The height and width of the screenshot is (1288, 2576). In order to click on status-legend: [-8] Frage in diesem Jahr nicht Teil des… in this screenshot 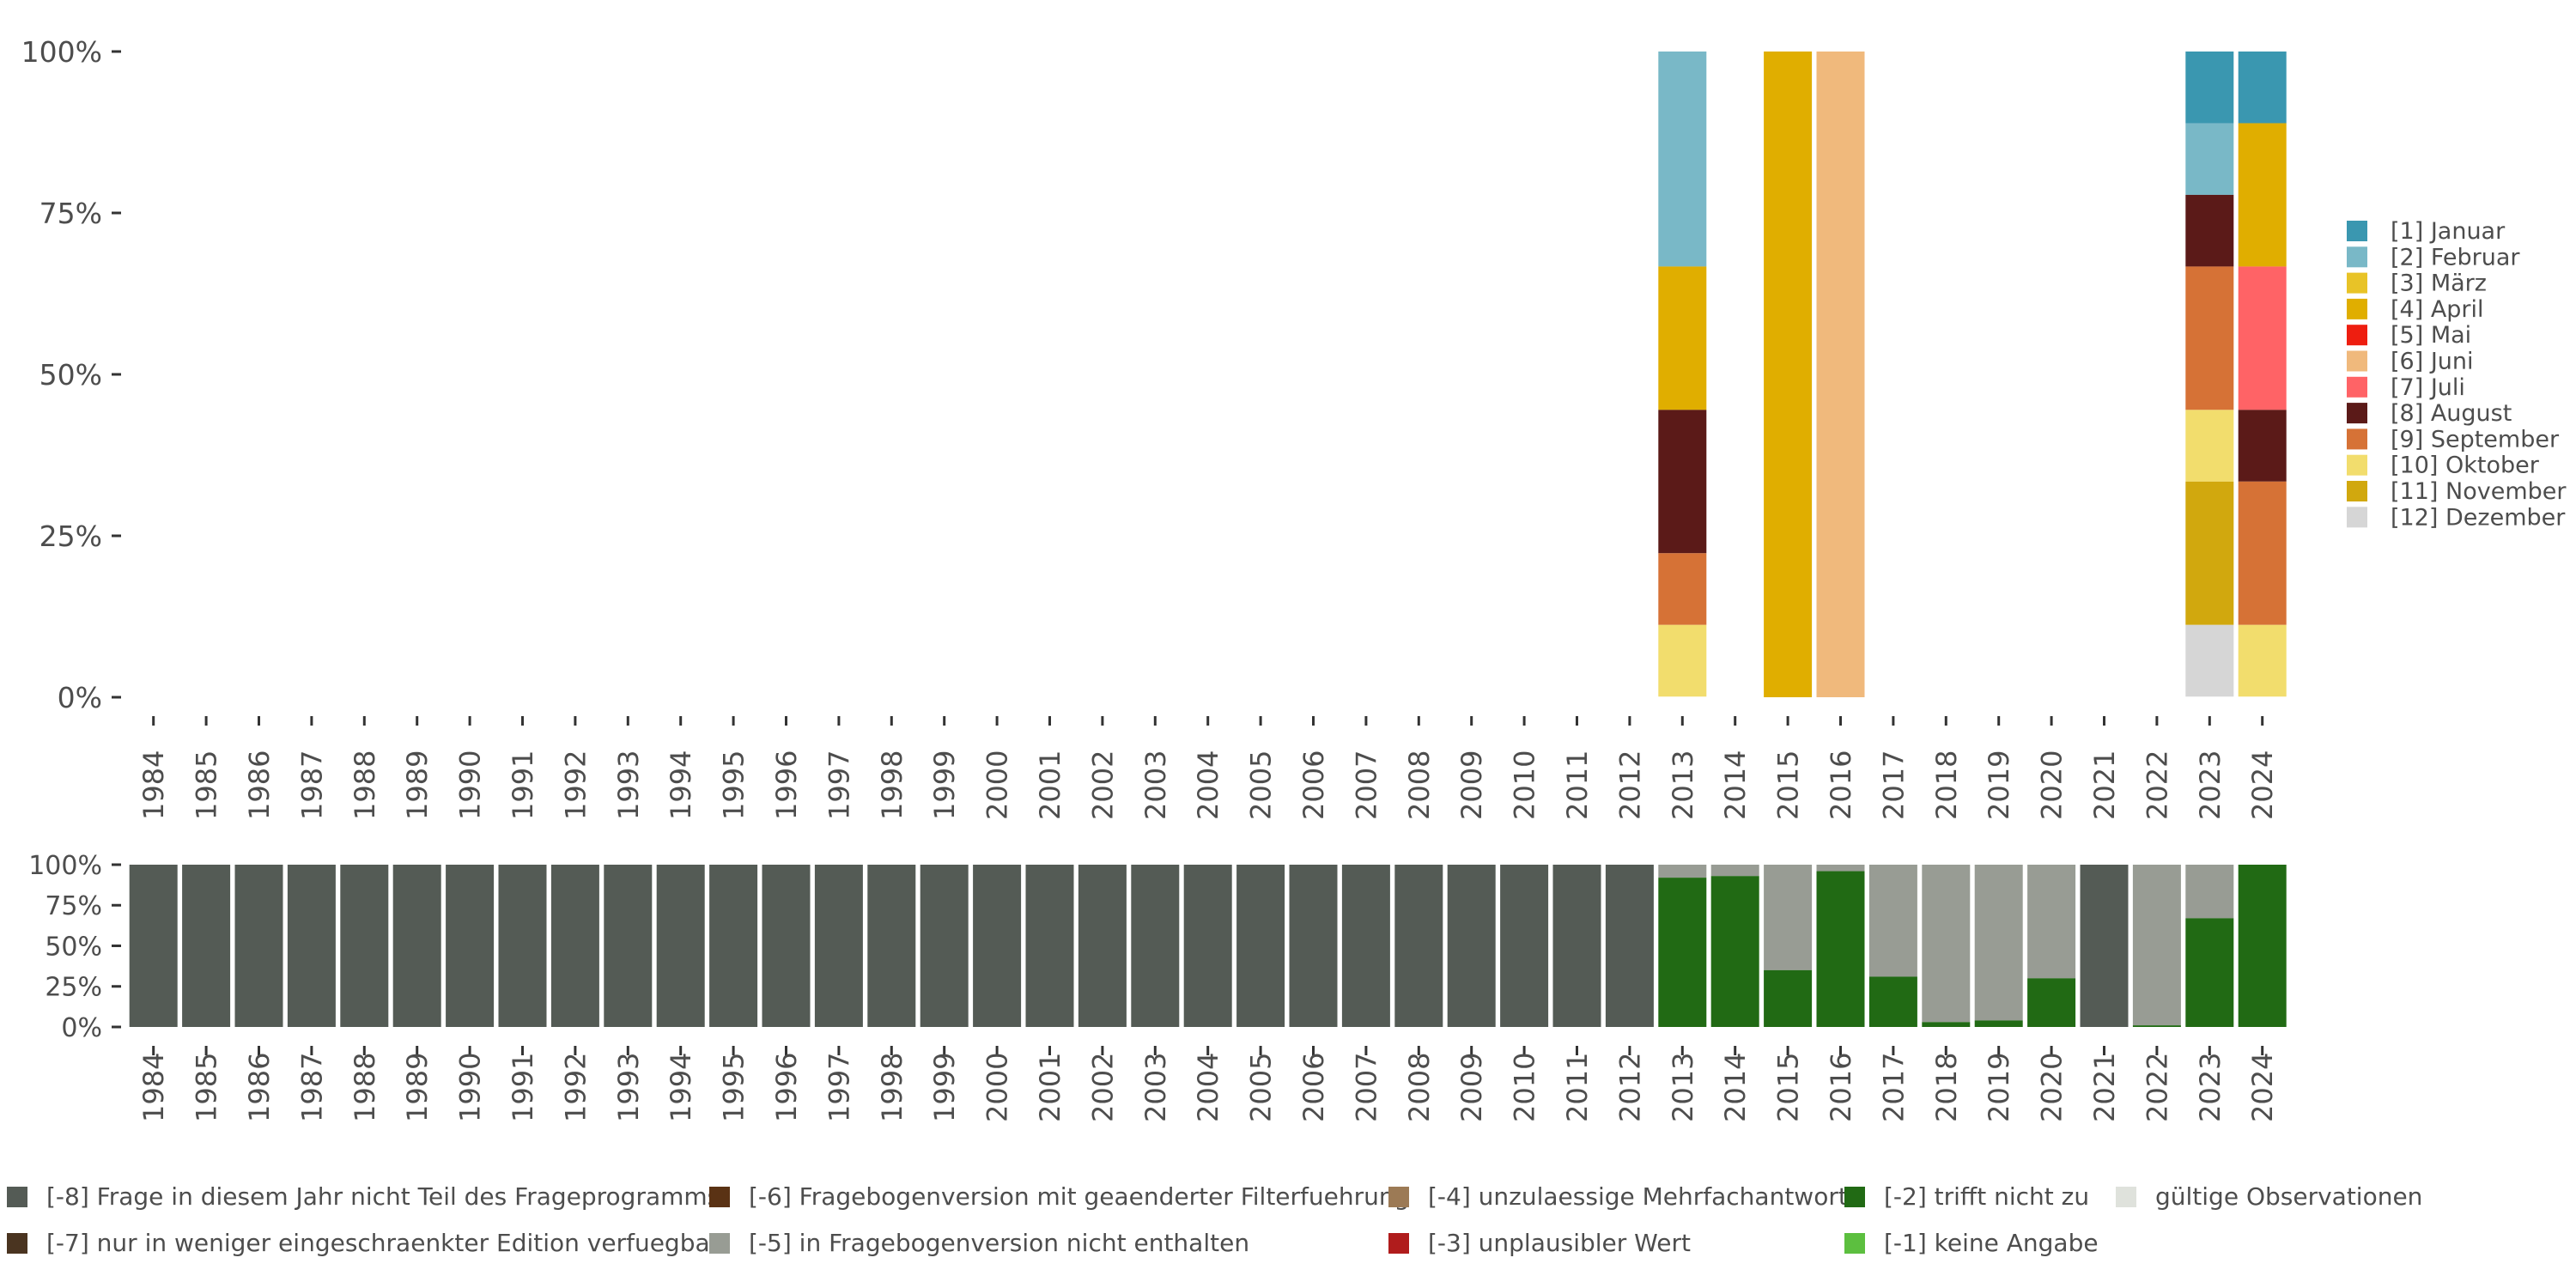, I will do `click(1214, 1219)`.